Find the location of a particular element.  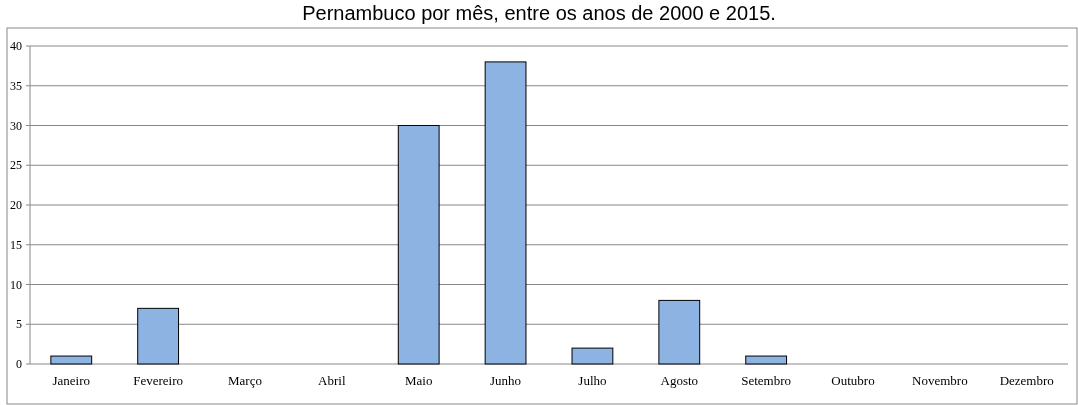

y-tick-label: 10 is located at coordinates (16, 284).